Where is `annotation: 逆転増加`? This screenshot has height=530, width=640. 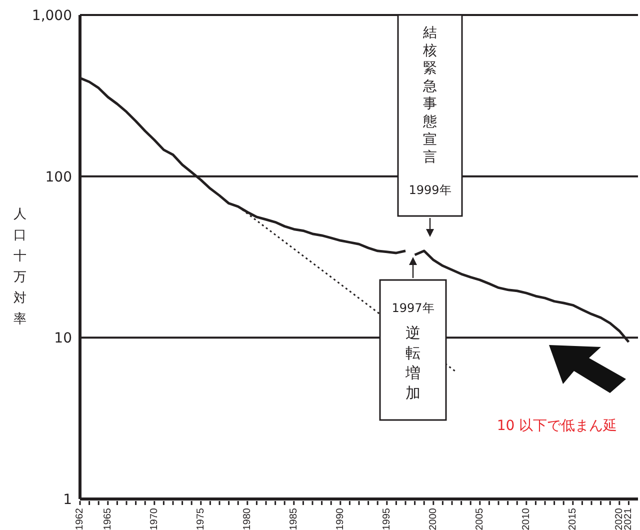 annotation: 逆転増加 is located at coordinates (412, 363).